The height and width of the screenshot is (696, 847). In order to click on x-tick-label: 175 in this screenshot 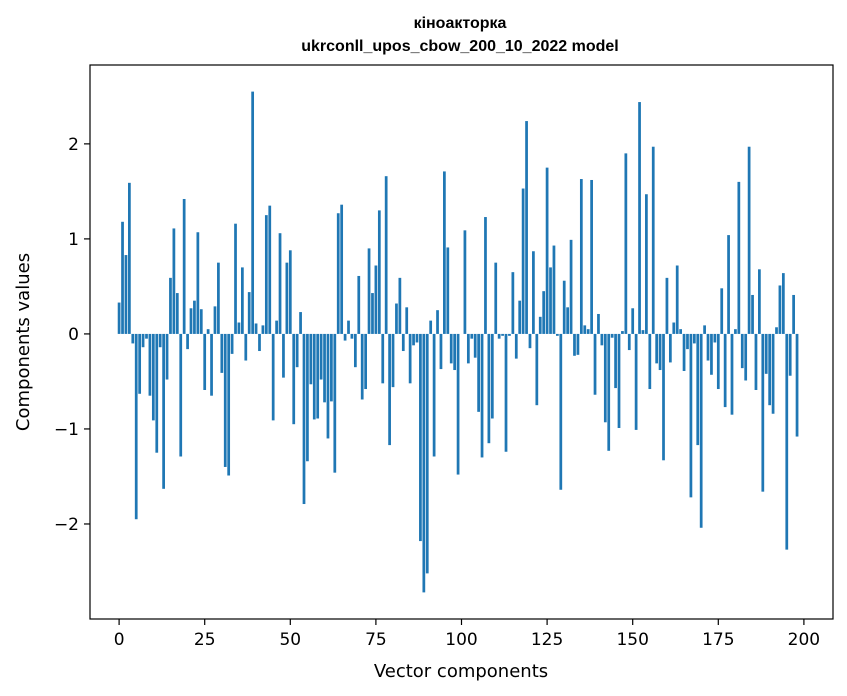, I will do `click(718, 640)`.